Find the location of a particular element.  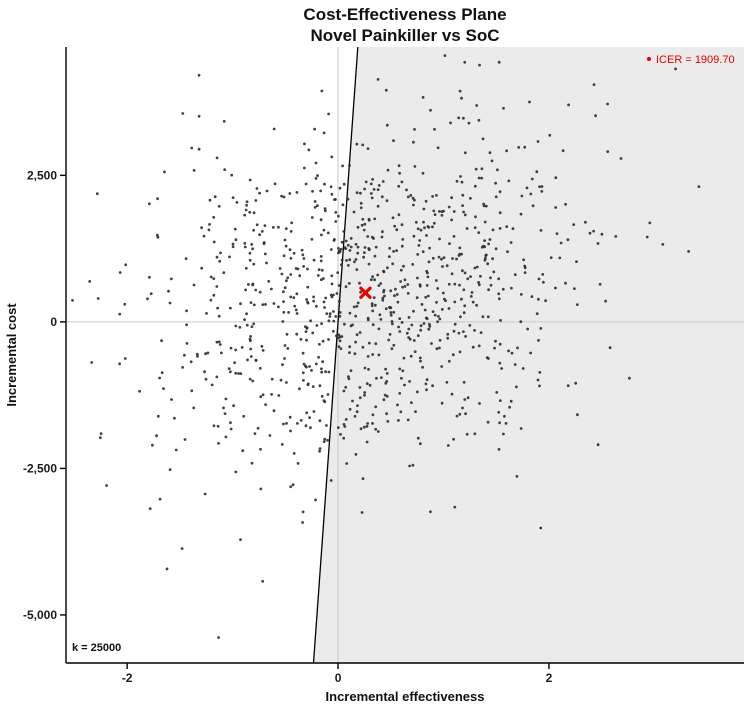

y-tick-label: 0 is located at coordinates (53, 322).